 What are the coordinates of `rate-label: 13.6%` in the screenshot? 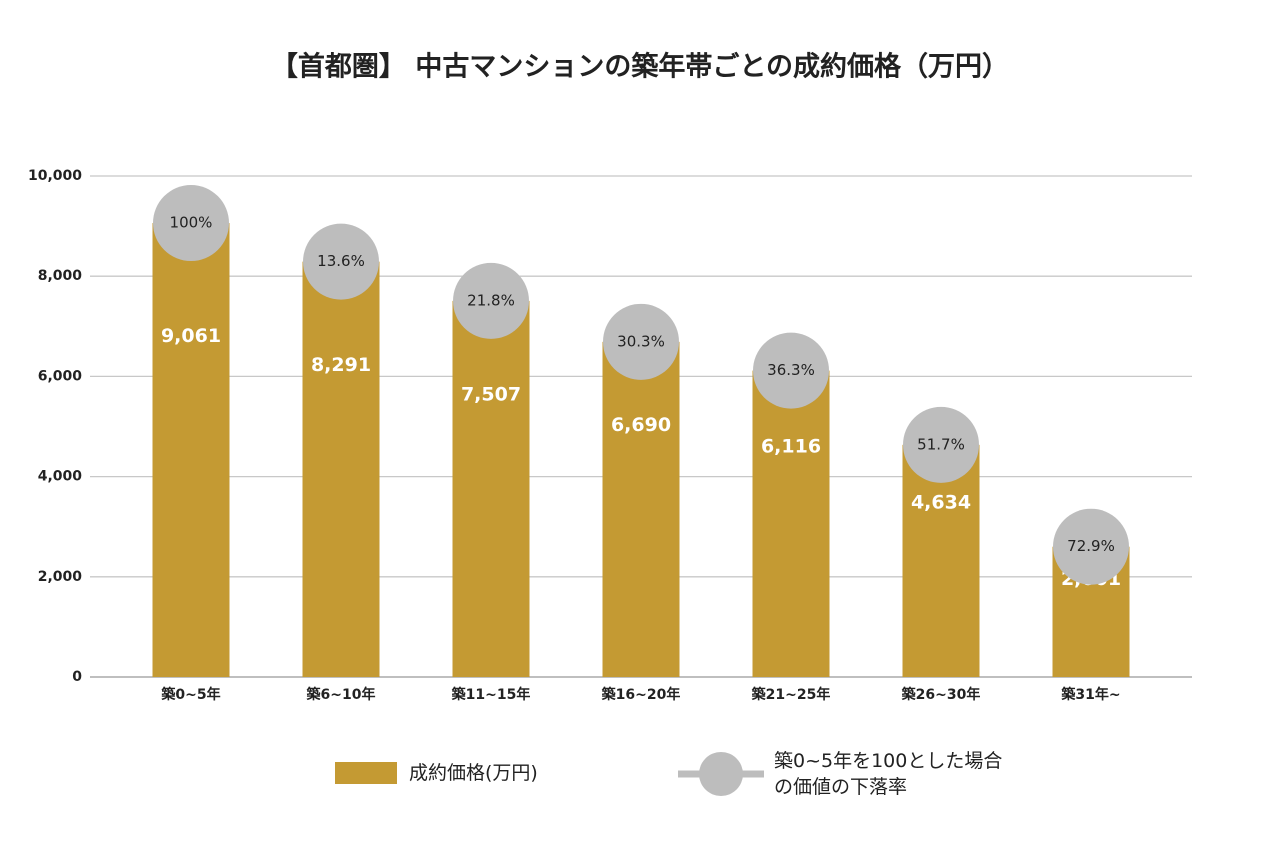 It's located at (341, 261).